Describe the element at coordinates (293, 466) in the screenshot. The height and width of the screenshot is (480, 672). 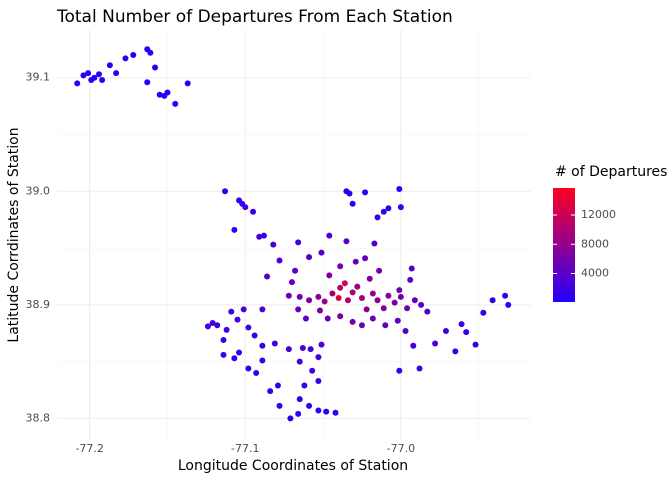
I see `x-axis-title: Longitude Coordinates of Station` at that location.